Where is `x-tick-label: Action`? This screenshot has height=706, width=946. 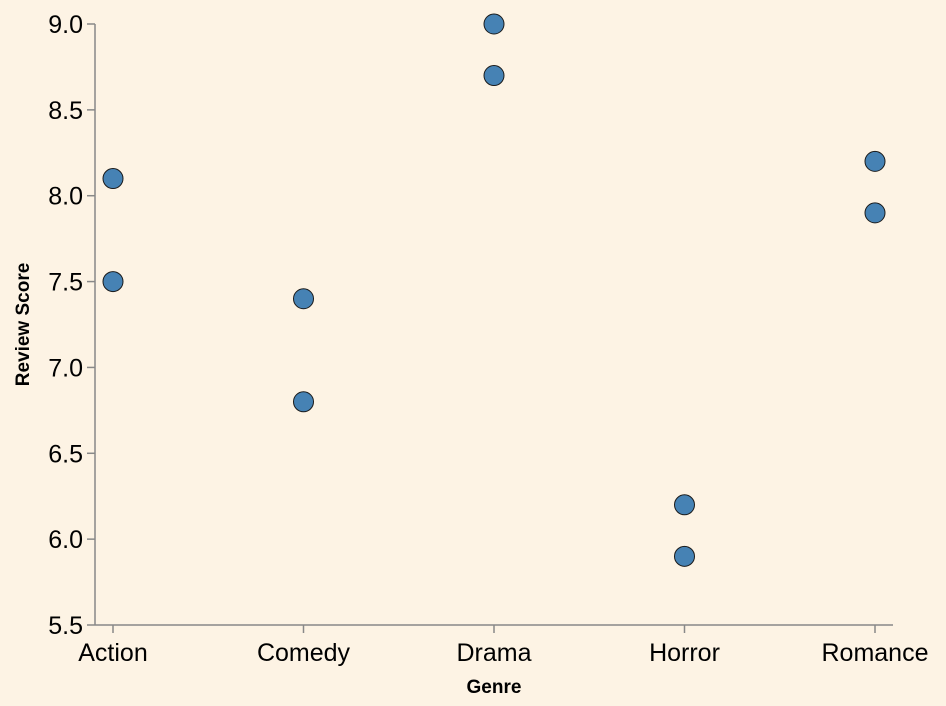 x-tick-label: Action is located at coordinates (112, 653).